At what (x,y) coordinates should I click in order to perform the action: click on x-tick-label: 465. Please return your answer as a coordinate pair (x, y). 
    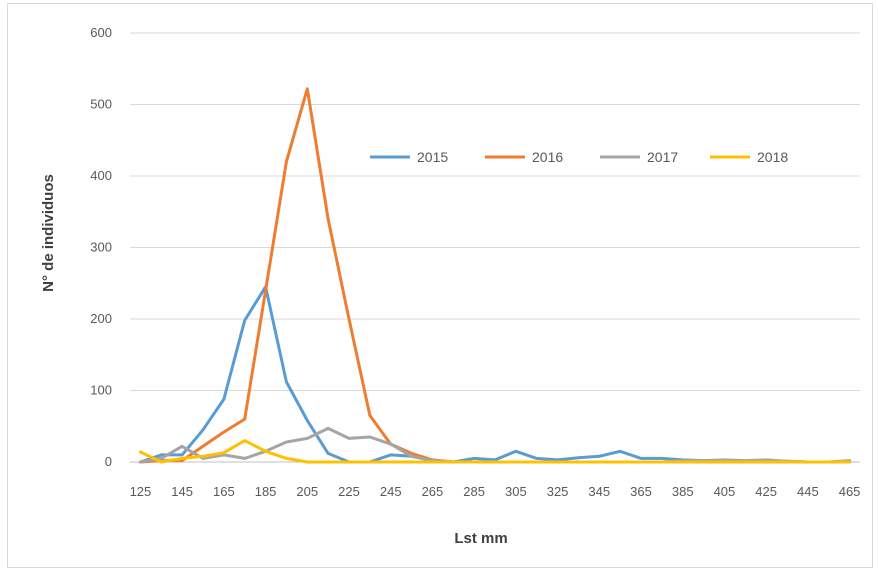
    Looking at the image, I should click on (850, 491).